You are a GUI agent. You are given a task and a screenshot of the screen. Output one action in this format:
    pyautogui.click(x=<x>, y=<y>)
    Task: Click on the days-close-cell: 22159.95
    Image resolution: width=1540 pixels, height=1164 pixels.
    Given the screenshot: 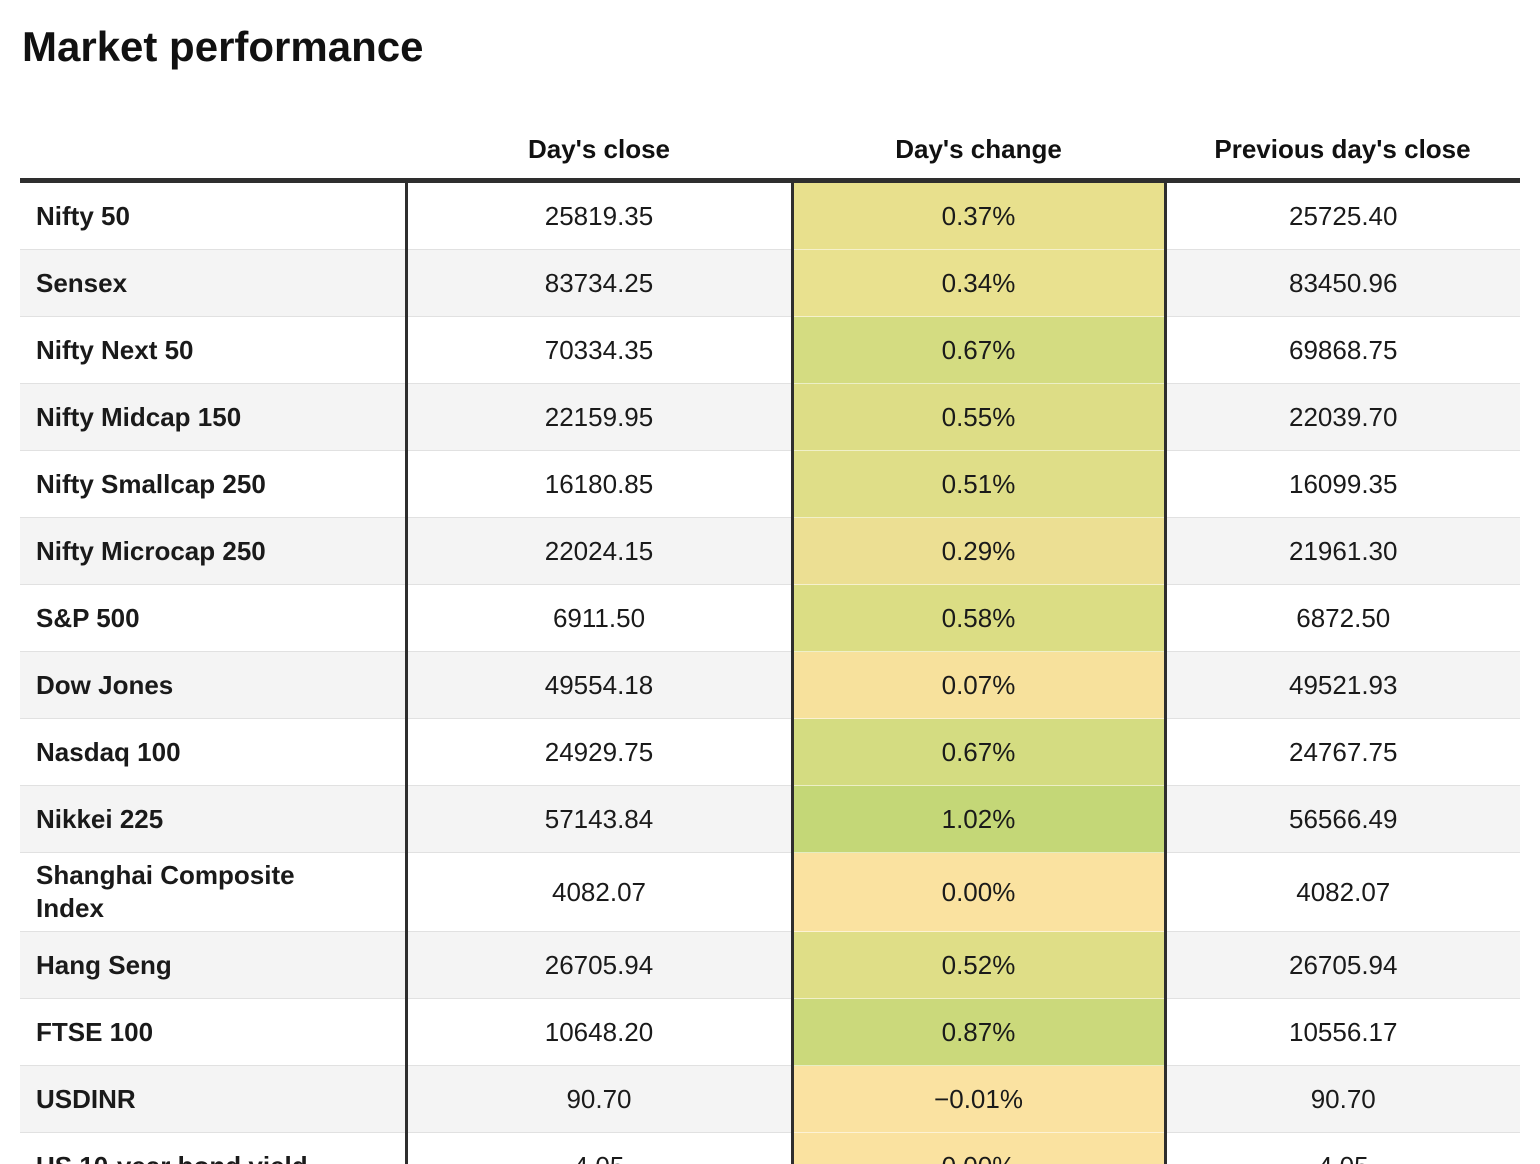 What is the action you would take?
    pyautogui.click(x=598, y=417)
    